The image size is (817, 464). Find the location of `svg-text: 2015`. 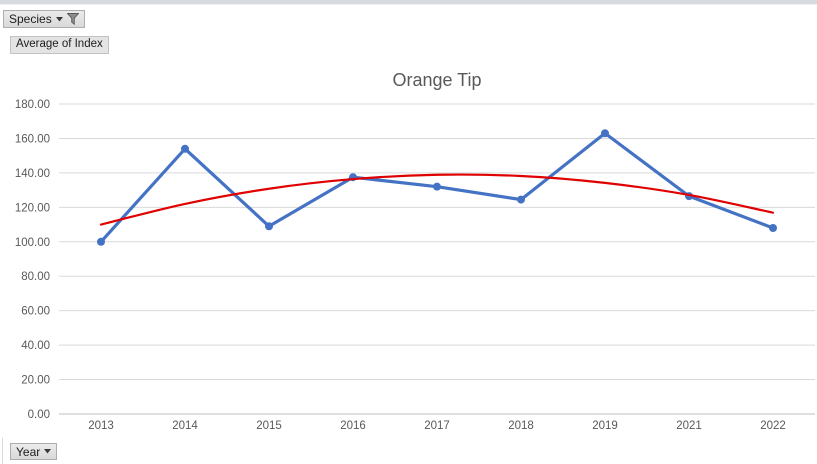

svg-text: 2015 is located at coordinates (269, 426).